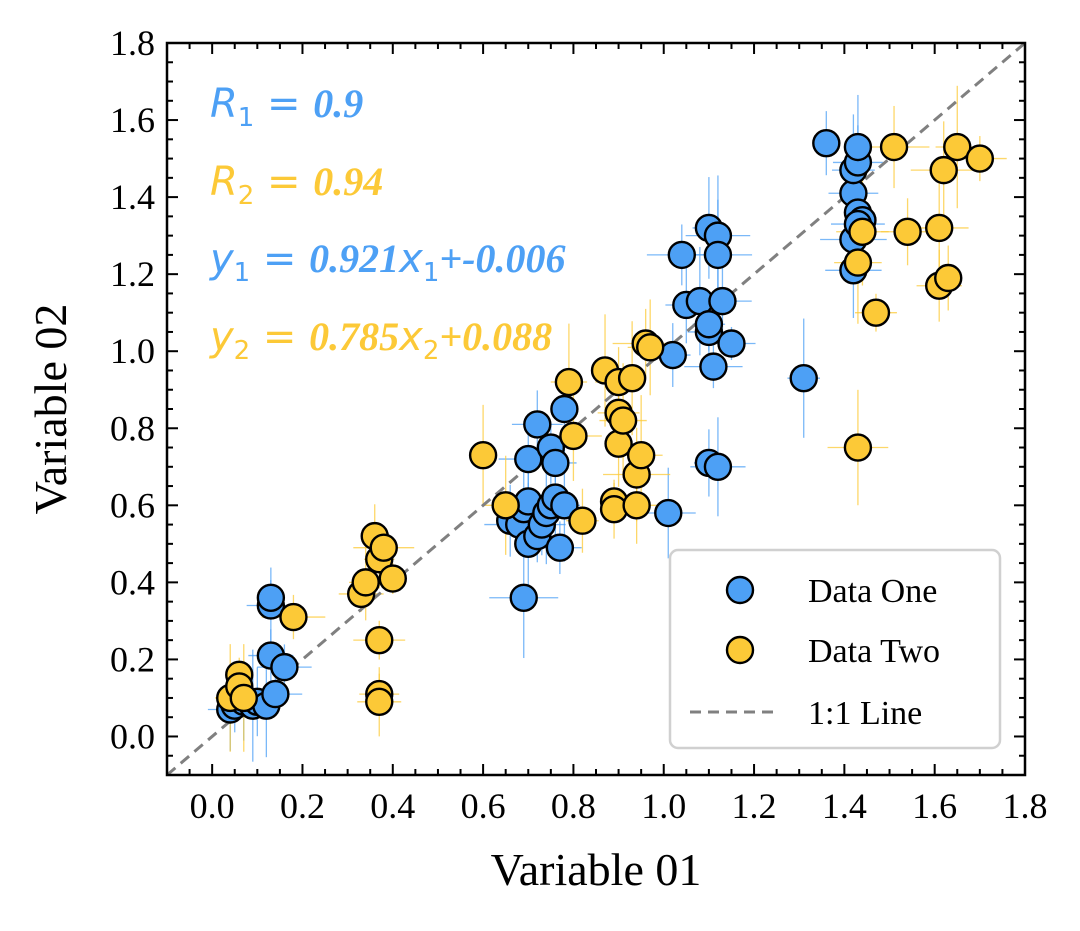  What do you see at coordinates (844, 806) in the screenshot?
I see `x-tick-label: 1.4` at bounding box center [844, 806].